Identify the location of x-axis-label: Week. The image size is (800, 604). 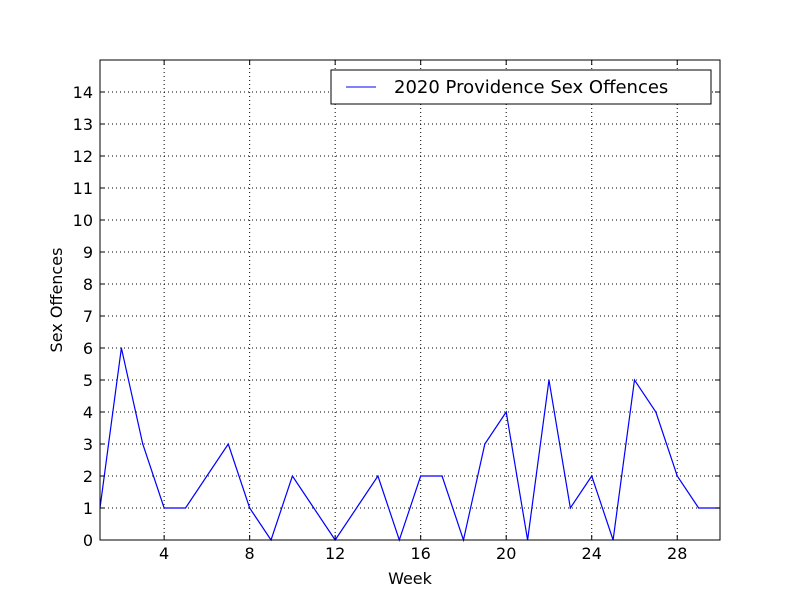
(410, 578).